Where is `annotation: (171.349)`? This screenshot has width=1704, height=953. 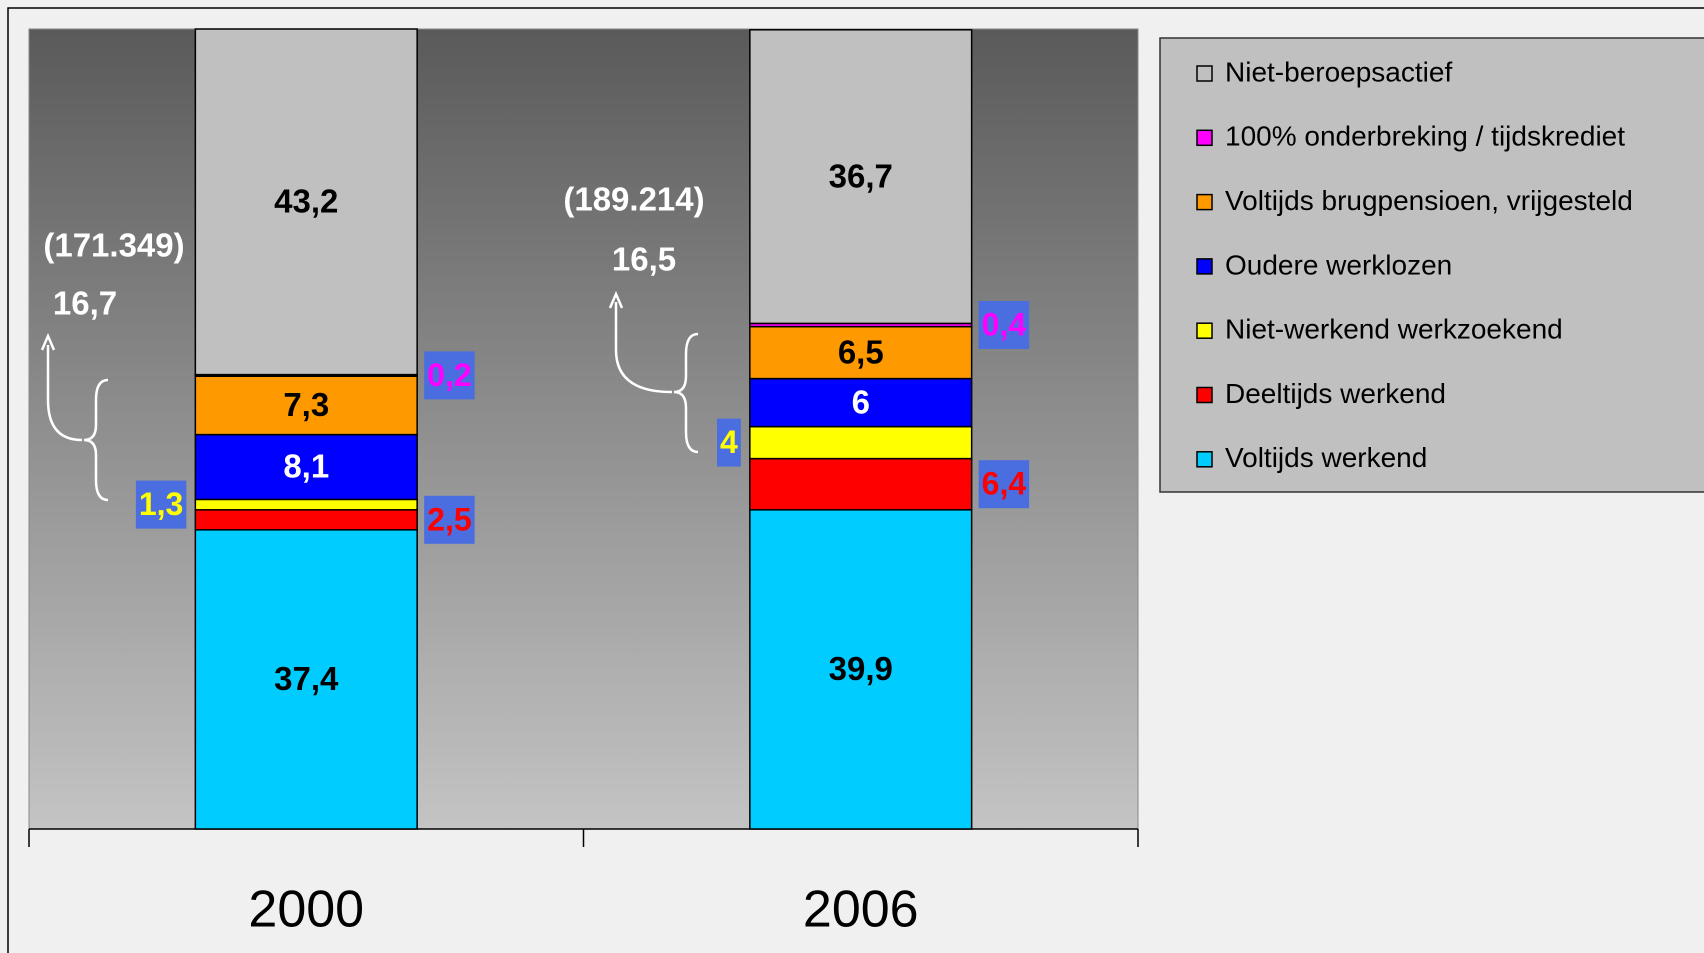
annotation: (171.349) is located at coordinates (113, 245).